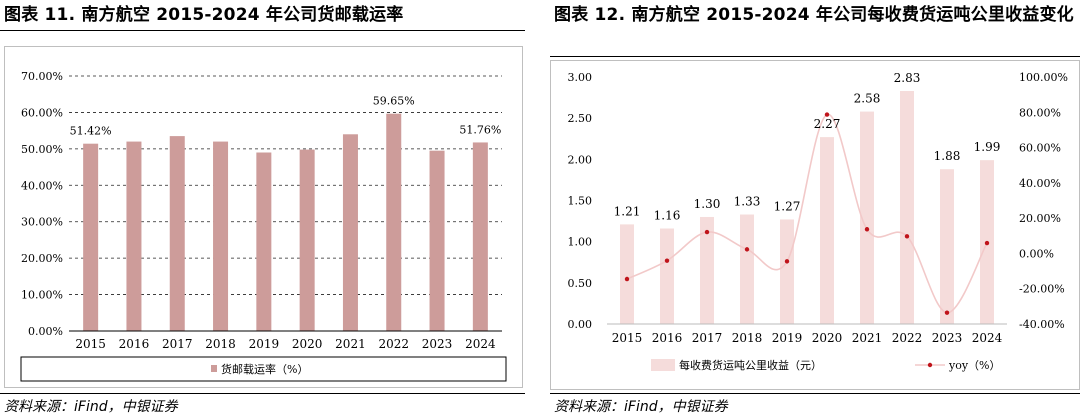 This screenshot has width=1080, height=416. Describe the element at coordinates (262, 30) in the screenshot. I see `left-title-rule` at that location.